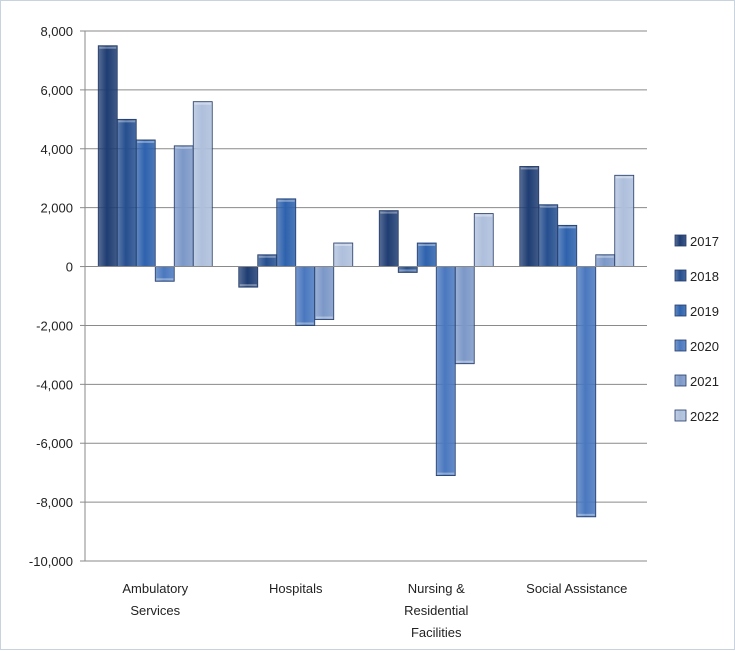  What do you see at coordinates (436, 588) in the screenshot?
I see `category-label: Nursing &` at bounding box center [436, 588].